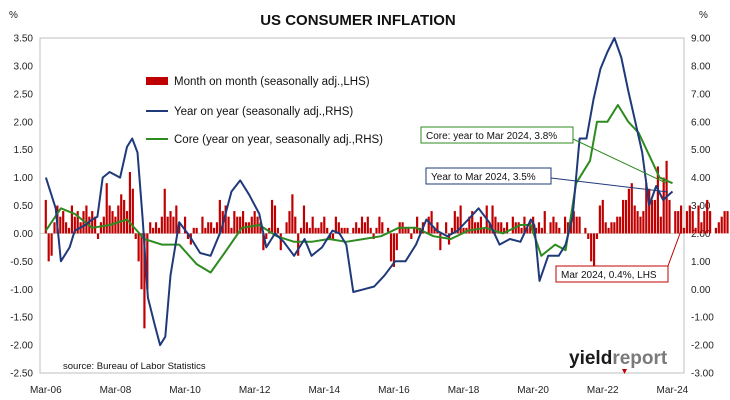 The width and height of the screenshot is (730, 400). I want to click on legend-swatch-mom, so click(157, 81).